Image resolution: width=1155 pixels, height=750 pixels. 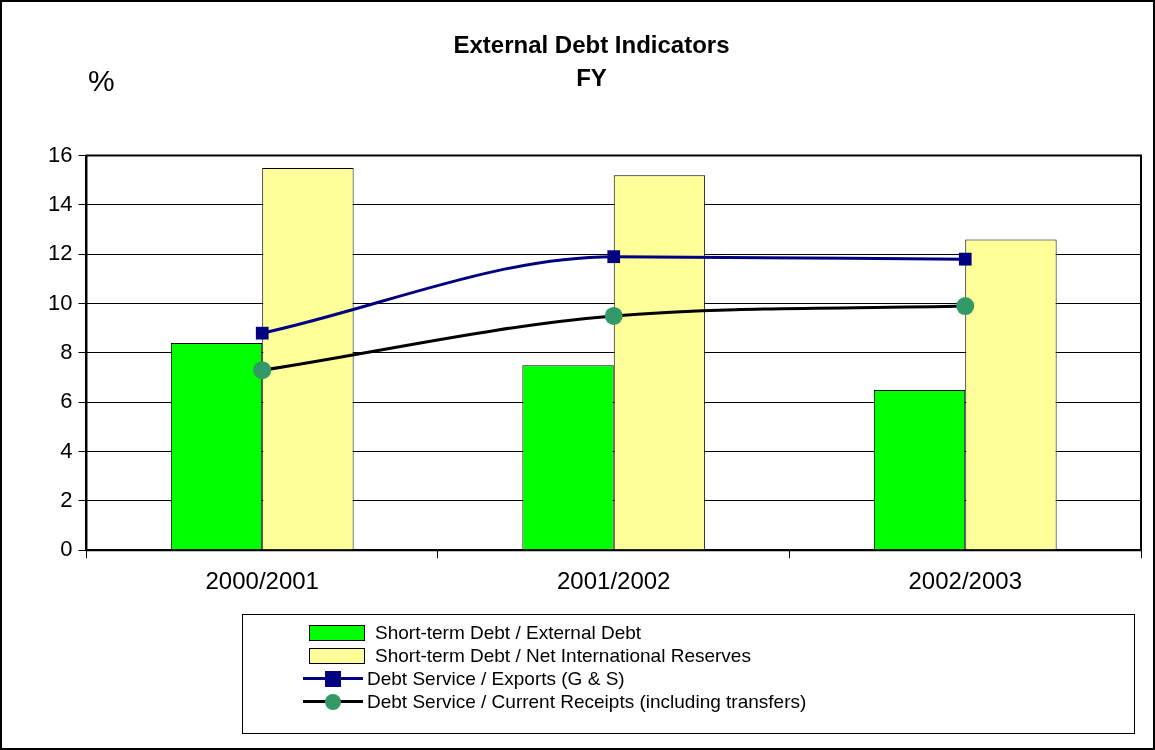 I want to click on y-axis-title: %, so click(x=101, y=81).